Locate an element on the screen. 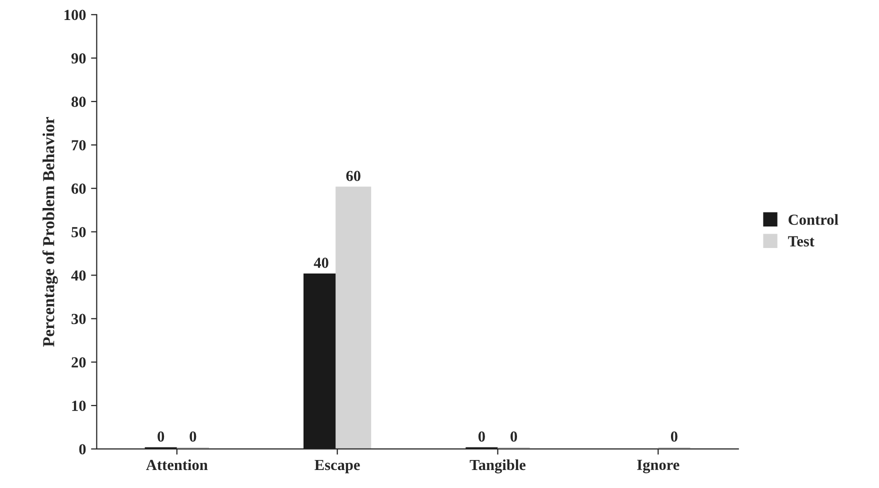  x-tick-label: Tangible is located at coordinates (498, 466).